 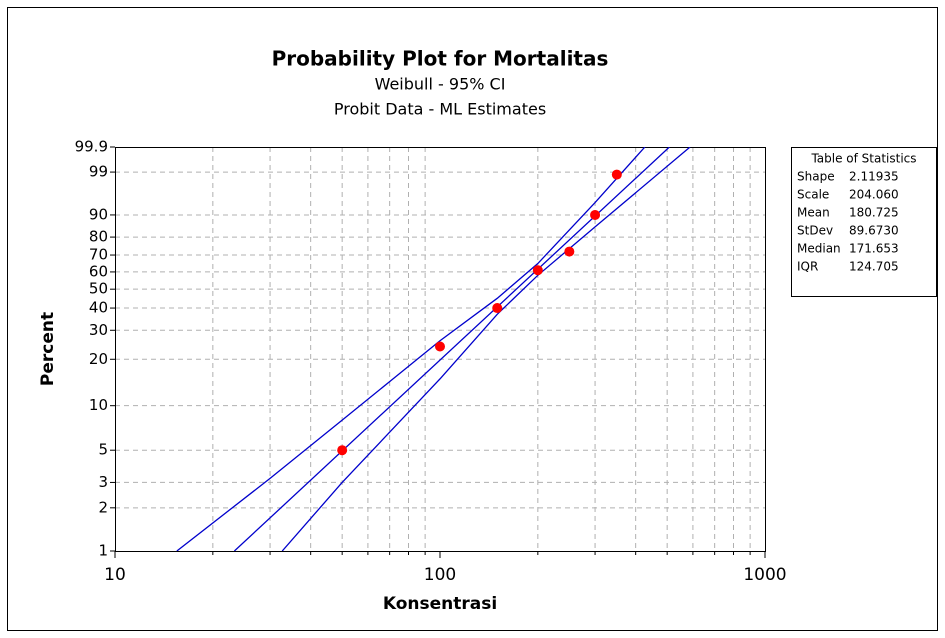 I want to click on subtitle: Weibull - 95% CI, so click(x=440, y=84).